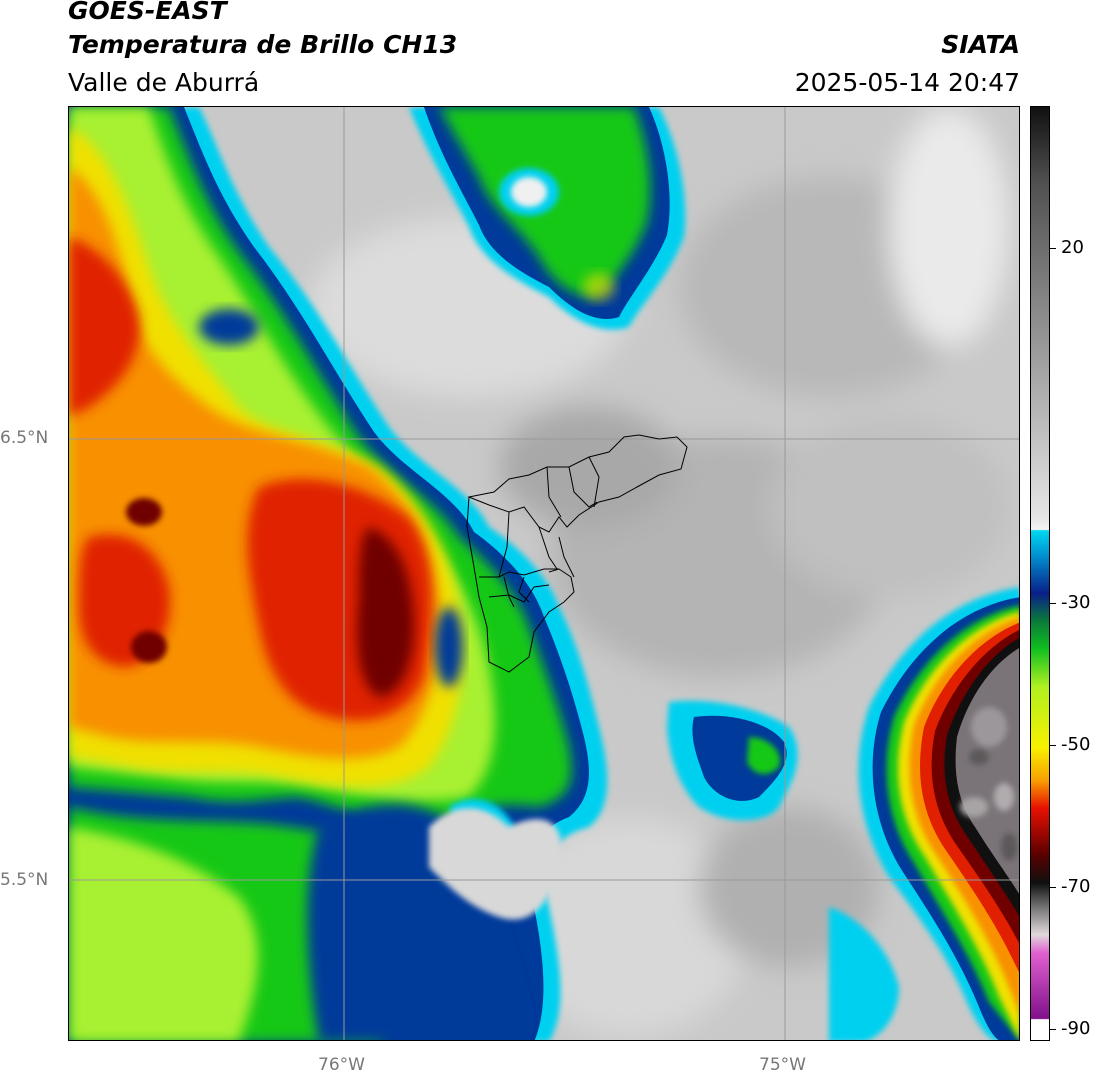 The width and height of the screenshot is (1094, 1078). What do you see at coordinates (164, 82) in the screenshot?
I see `title-region: Valle de Aburrá` at bounding box center [164, 82].